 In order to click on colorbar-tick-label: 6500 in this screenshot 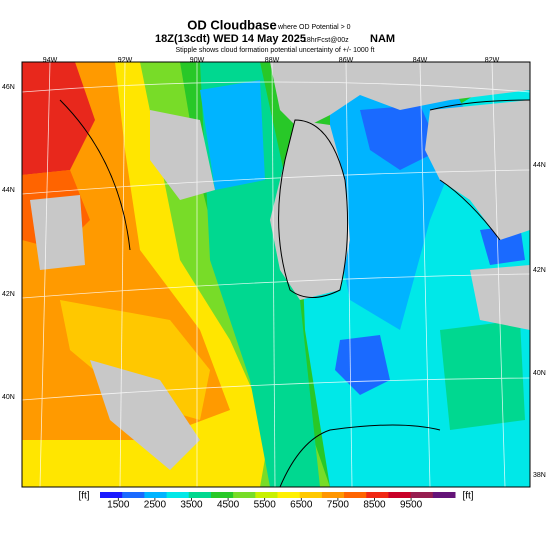, I will do `click(301, 505)`.